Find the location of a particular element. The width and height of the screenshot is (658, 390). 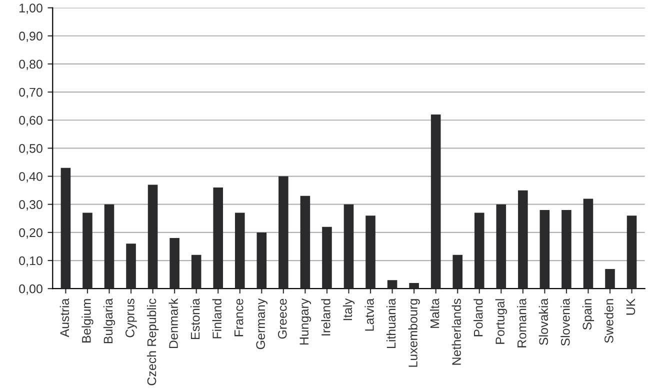

y-tick-label: 0,30 is located at coordinates (30, 205).